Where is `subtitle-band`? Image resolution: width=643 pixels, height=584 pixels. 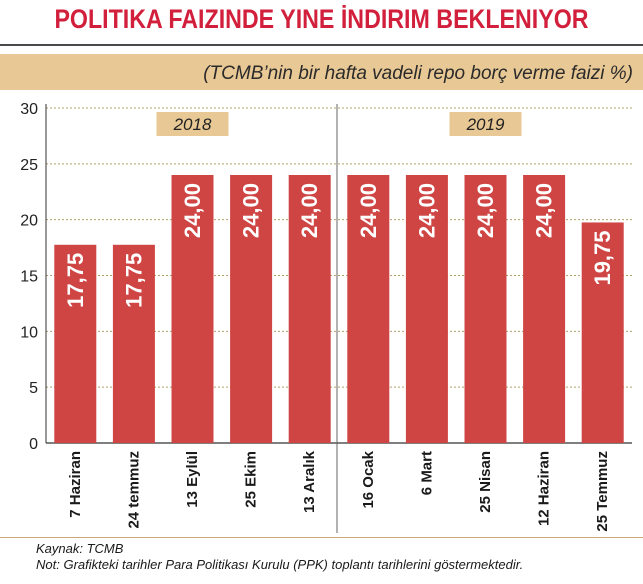
subtitle-band is located at coordinates (321, 72).